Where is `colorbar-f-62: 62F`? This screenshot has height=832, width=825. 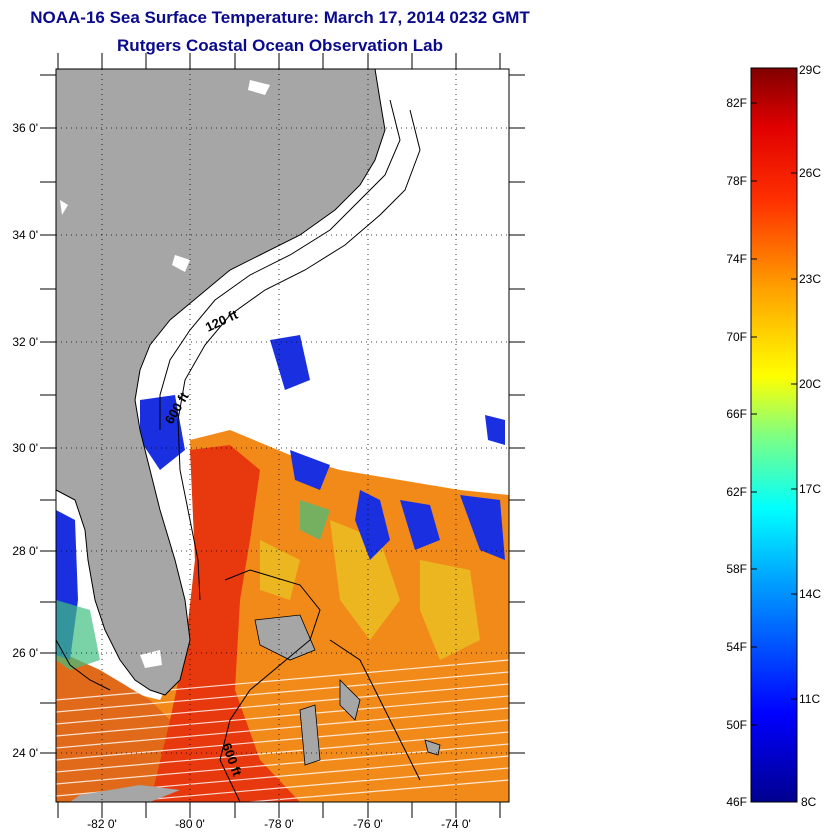
colorbar-f-62: 62F is located at coordinates (736, 492).